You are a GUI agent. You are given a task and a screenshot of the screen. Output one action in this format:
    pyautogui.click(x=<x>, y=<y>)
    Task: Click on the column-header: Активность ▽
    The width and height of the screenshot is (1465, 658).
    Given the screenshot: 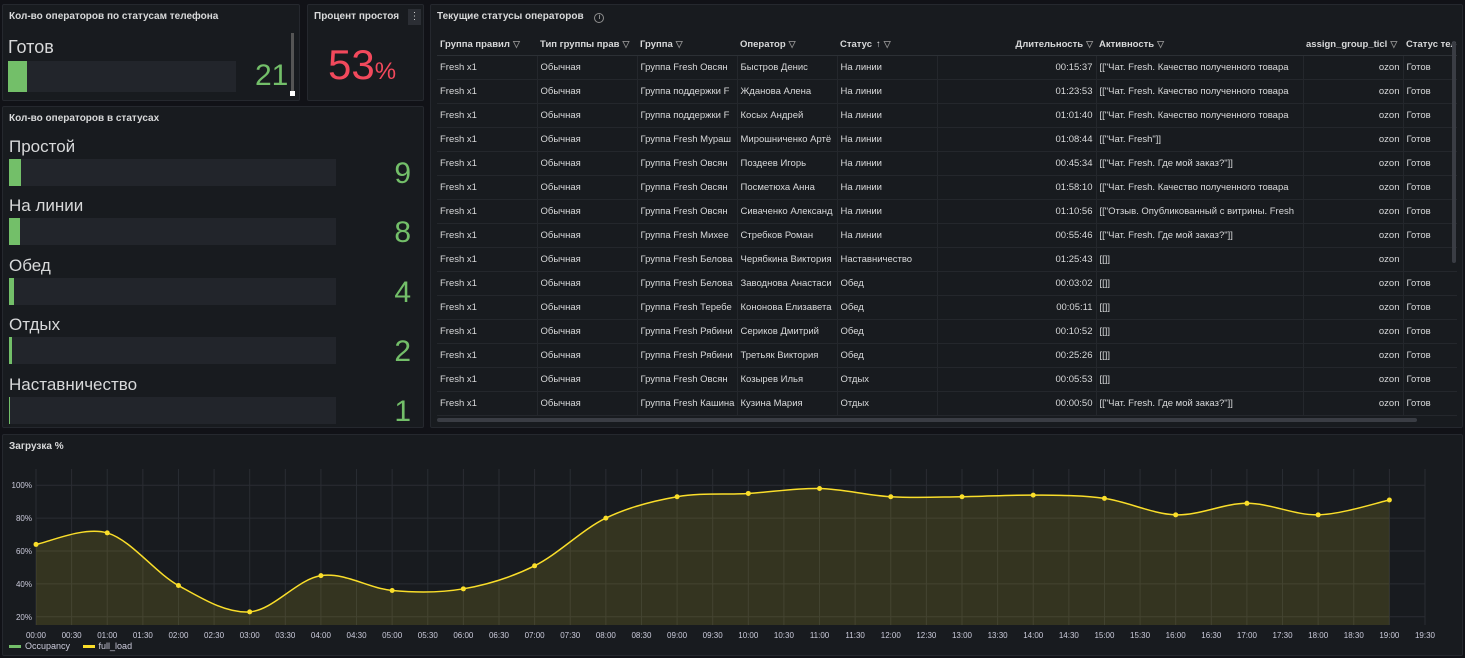 What is the action you would take?
    pyautogui.click(x=1199, y=44)
    